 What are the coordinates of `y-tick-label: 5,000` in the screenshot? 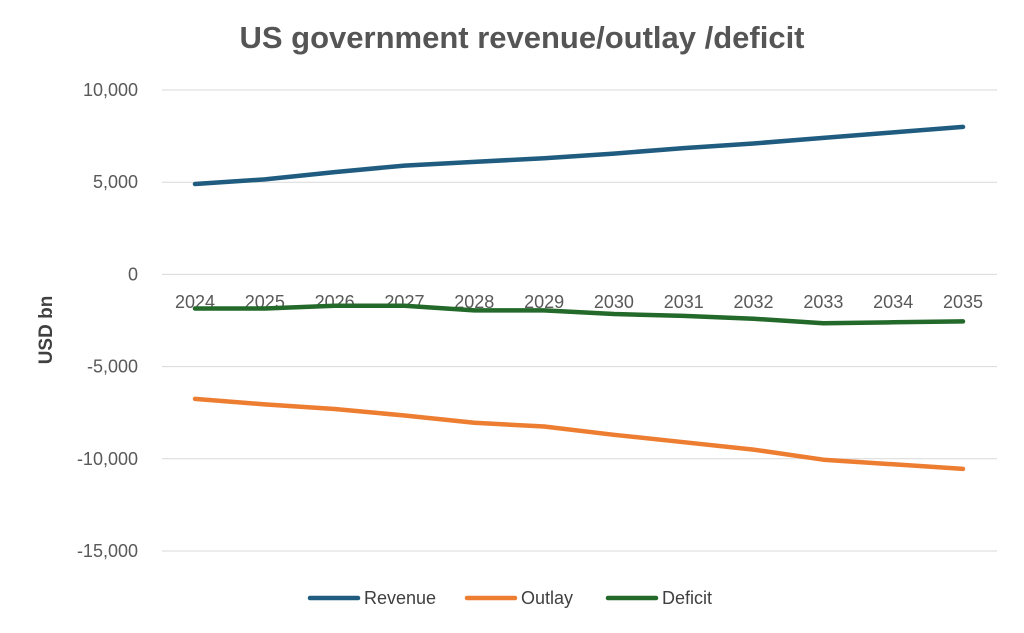 It's located at (115, 182).